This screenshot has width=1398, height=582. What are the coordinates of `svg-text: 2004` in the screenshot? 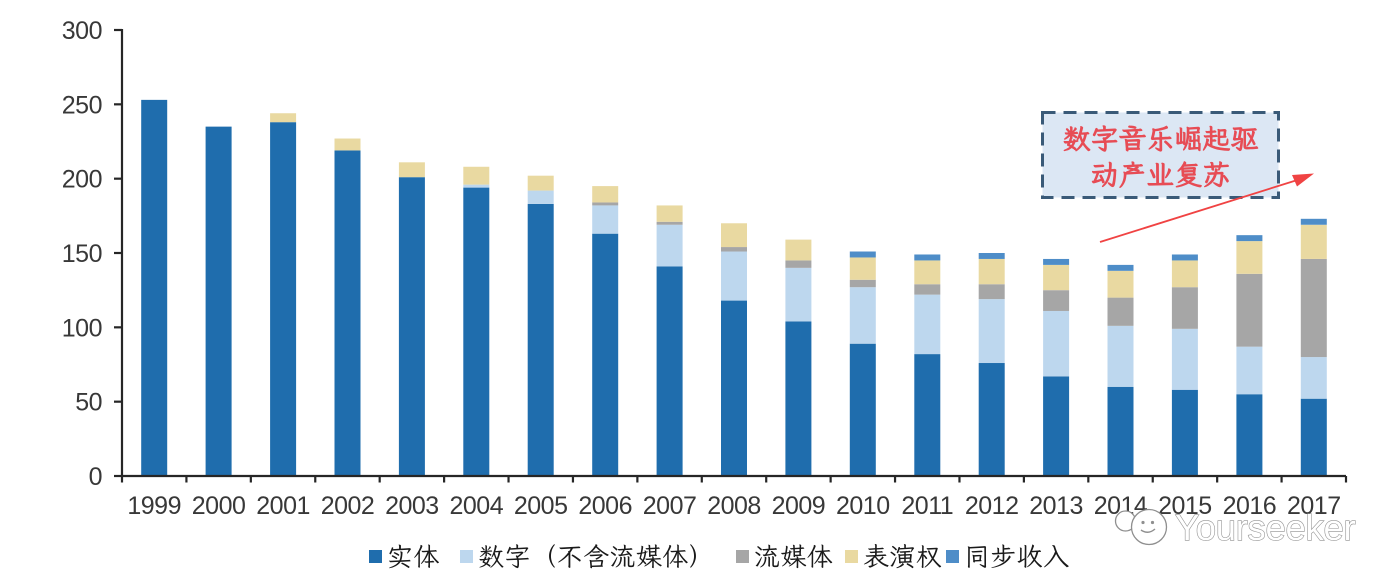 It's located at (476, 506).